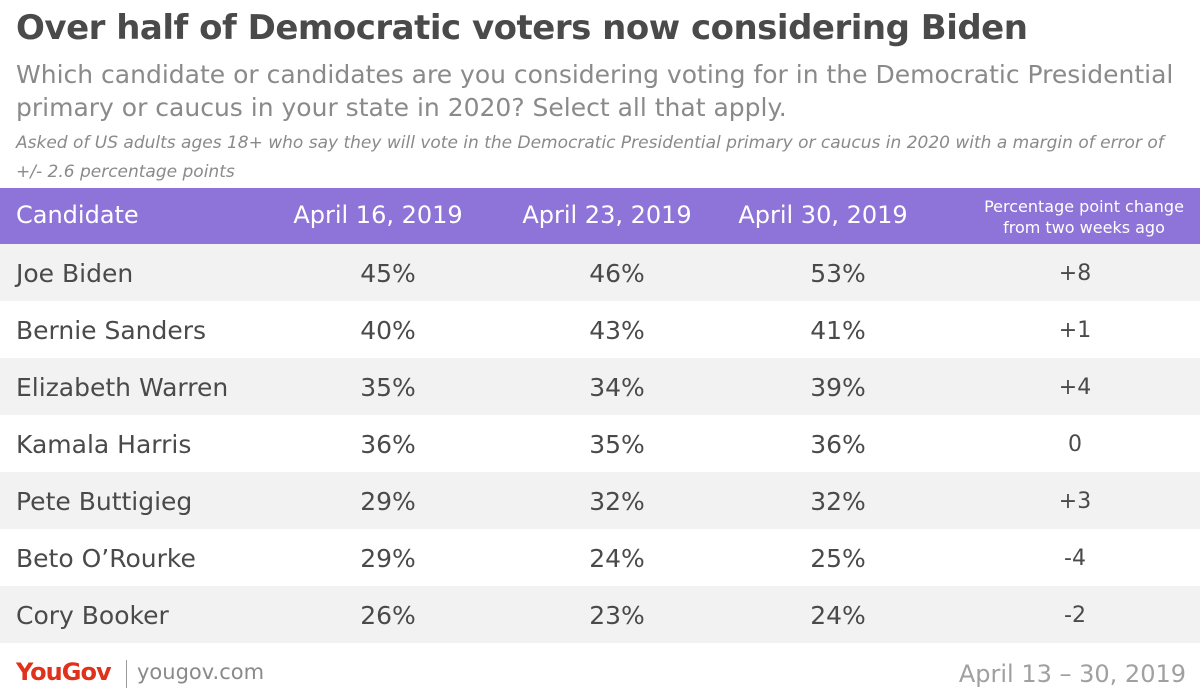 Image resolution: width=1200 pixels, height=697 pixels. I want to click on value-april-16: 40%, so click(388, 330).